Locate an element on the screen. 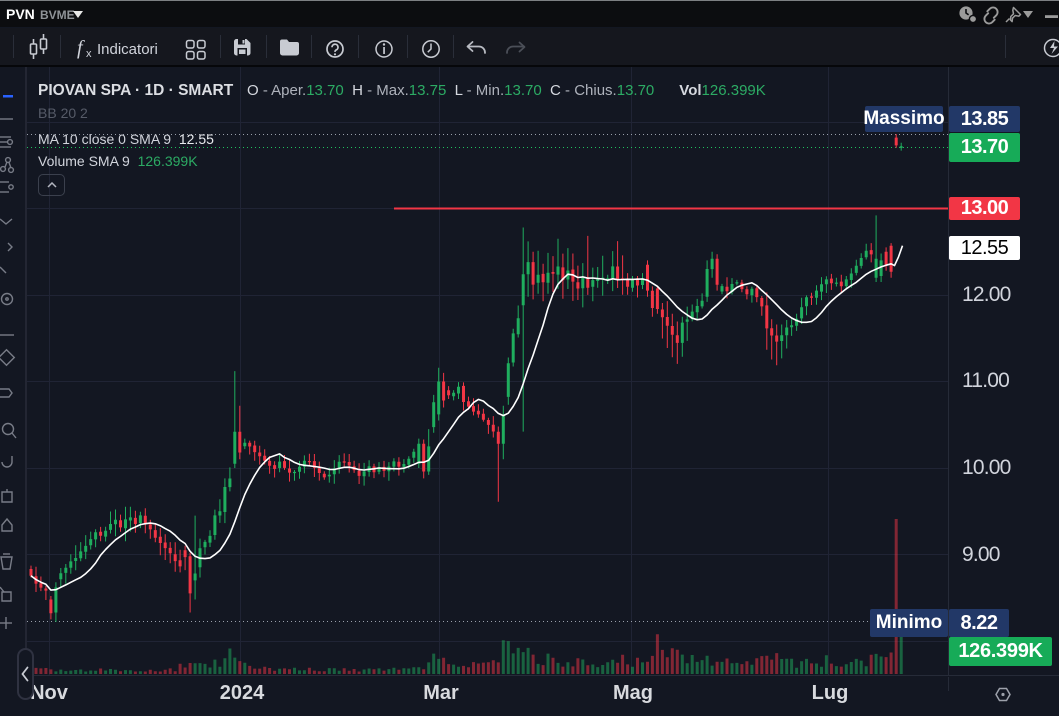  svg-text: Indicatori is located at coordinates (127, 49).